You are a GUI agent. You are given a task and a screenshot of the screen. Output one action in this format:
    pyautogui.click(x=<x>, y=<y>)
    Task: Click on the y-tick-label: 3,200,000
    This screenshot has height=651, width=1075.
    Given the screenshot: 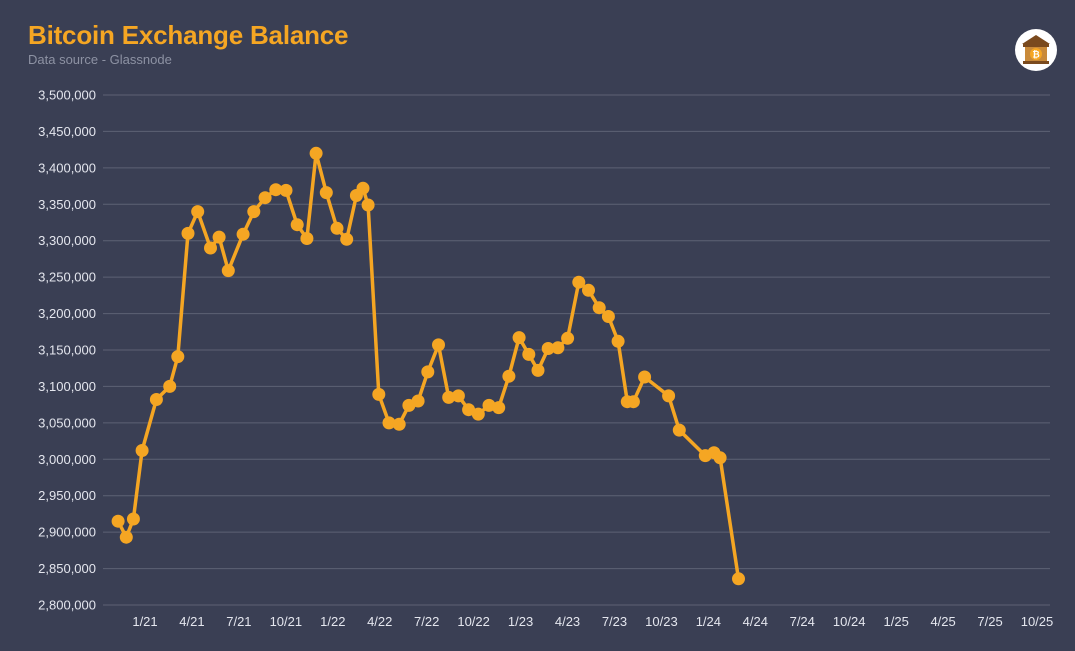 What is the action you would take?
    pyautogui.click(x=67, y=313)
    